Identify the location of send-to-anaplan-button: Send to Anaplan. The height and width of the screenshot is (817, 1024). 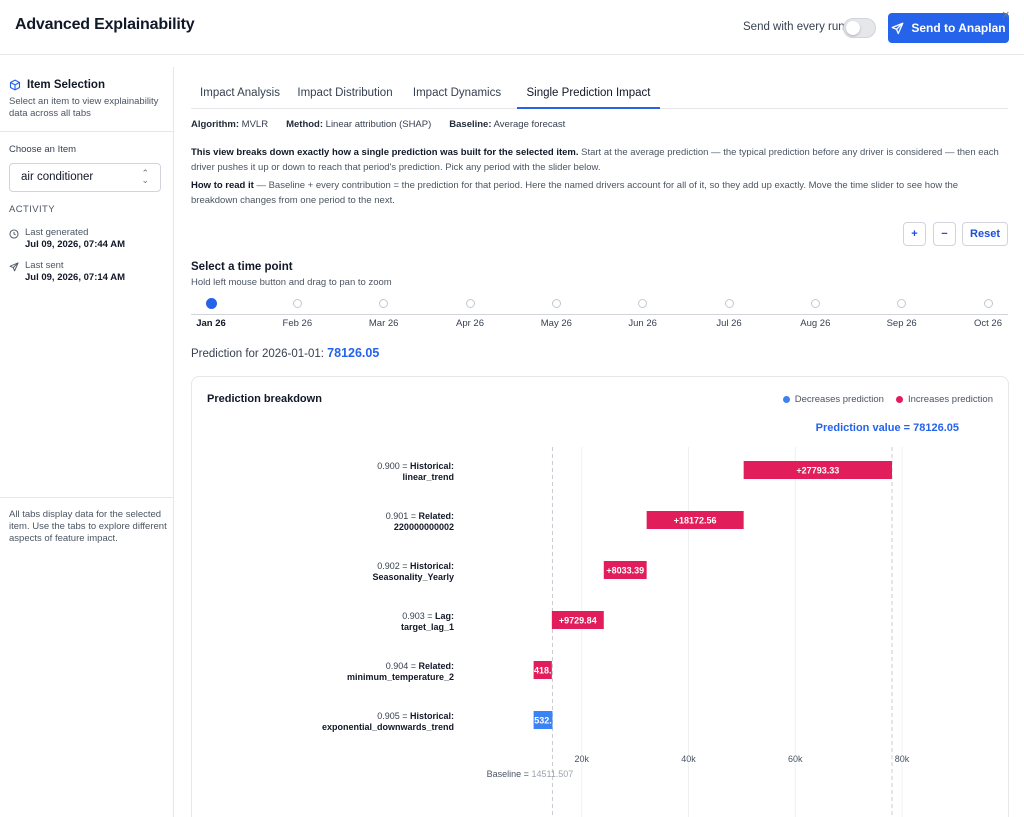
(948, 28).